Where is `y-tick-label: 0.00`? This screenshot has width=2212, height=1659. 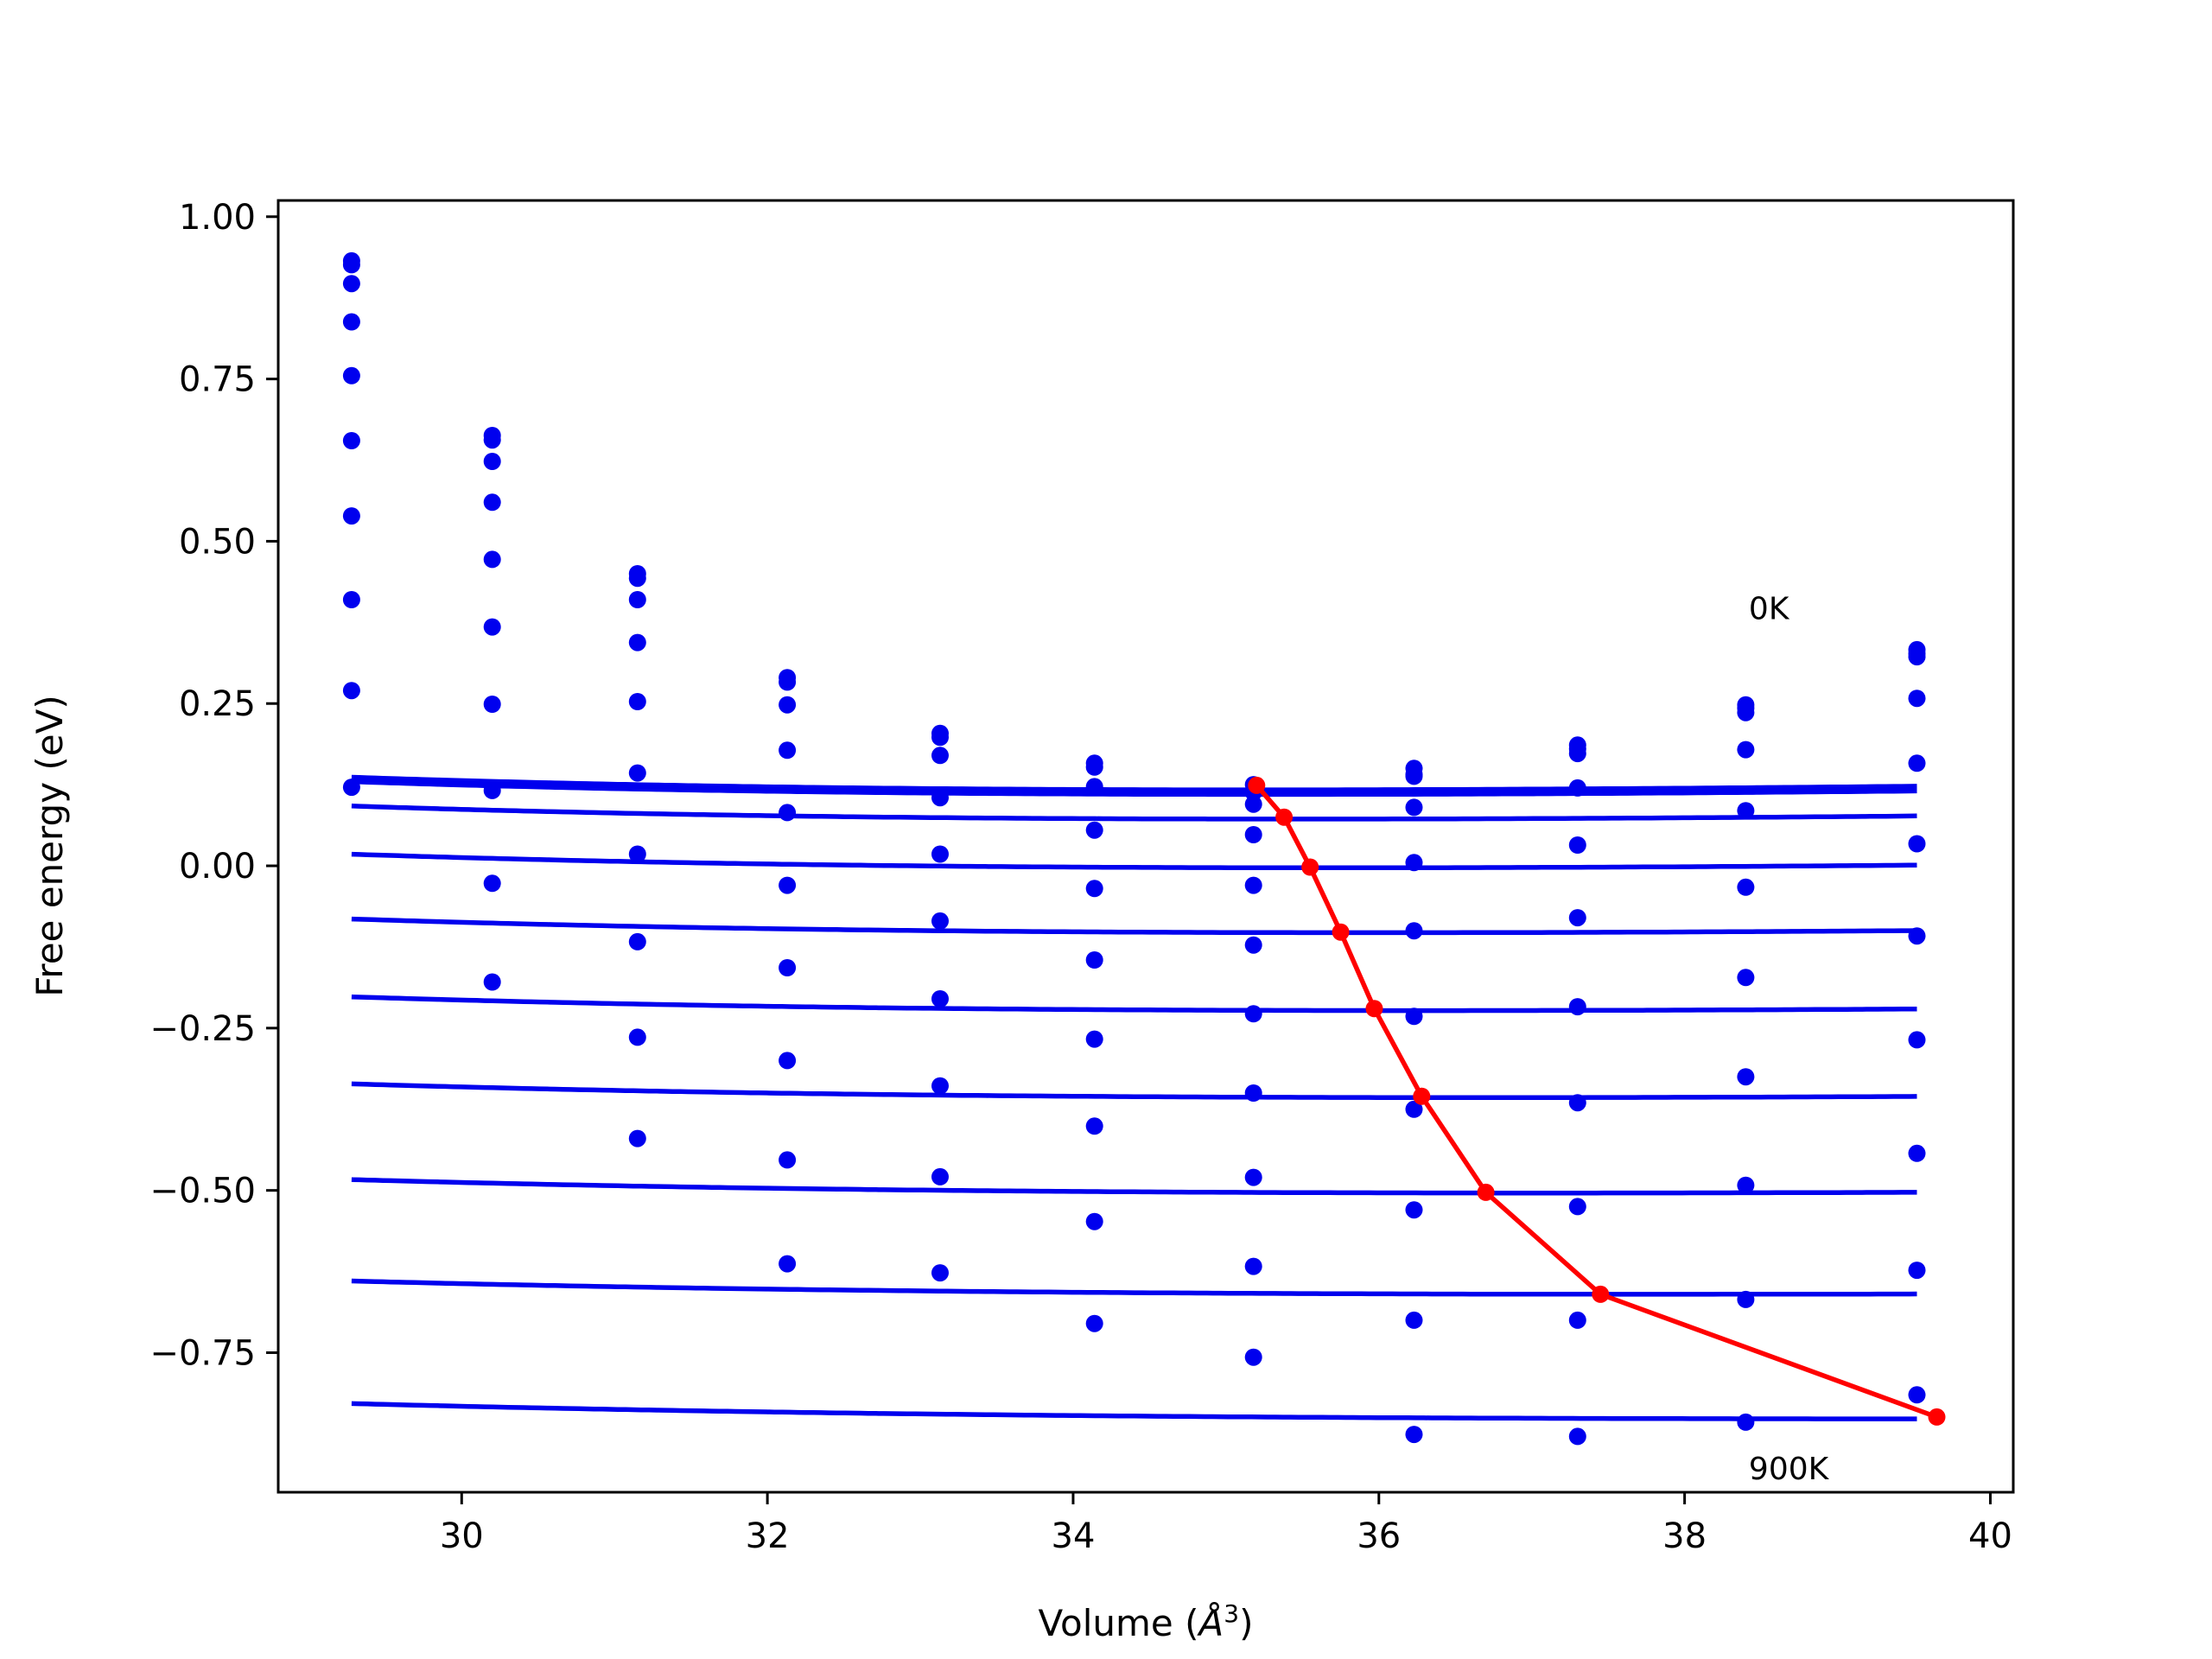
y-tick-label: 0.00 is located at coordinates (217, 867).